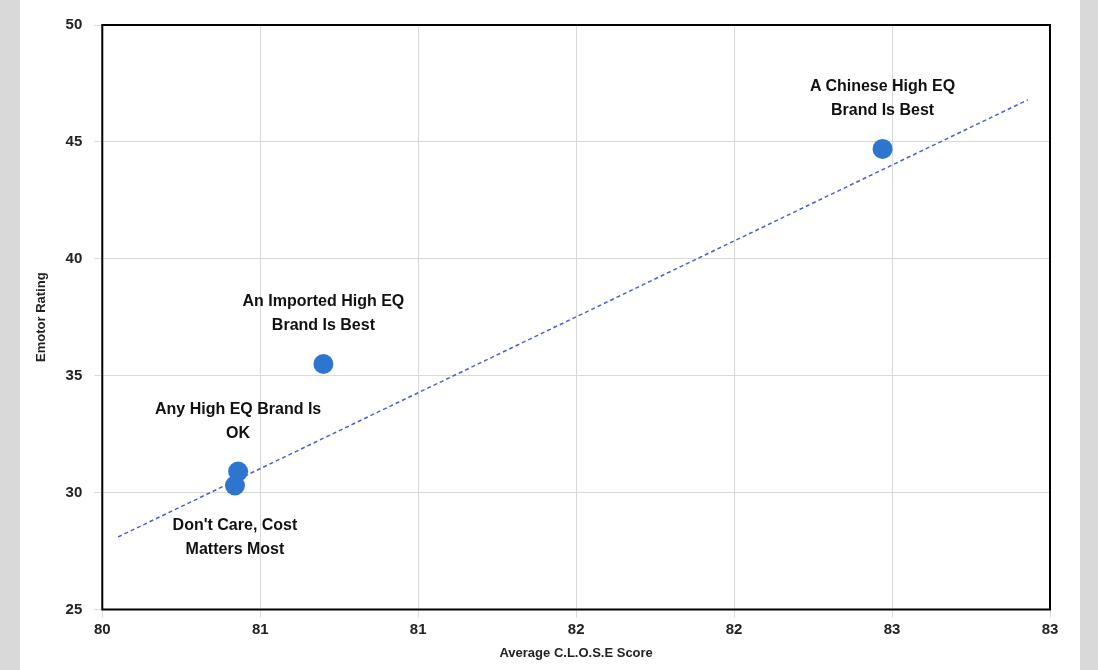 The width and height of the screenshot is (1098, 670). Describe the element at coordinates (882, 98) in the screenshot. I see `annotation: A Chinese High EQ Brand Is Best` at that location.